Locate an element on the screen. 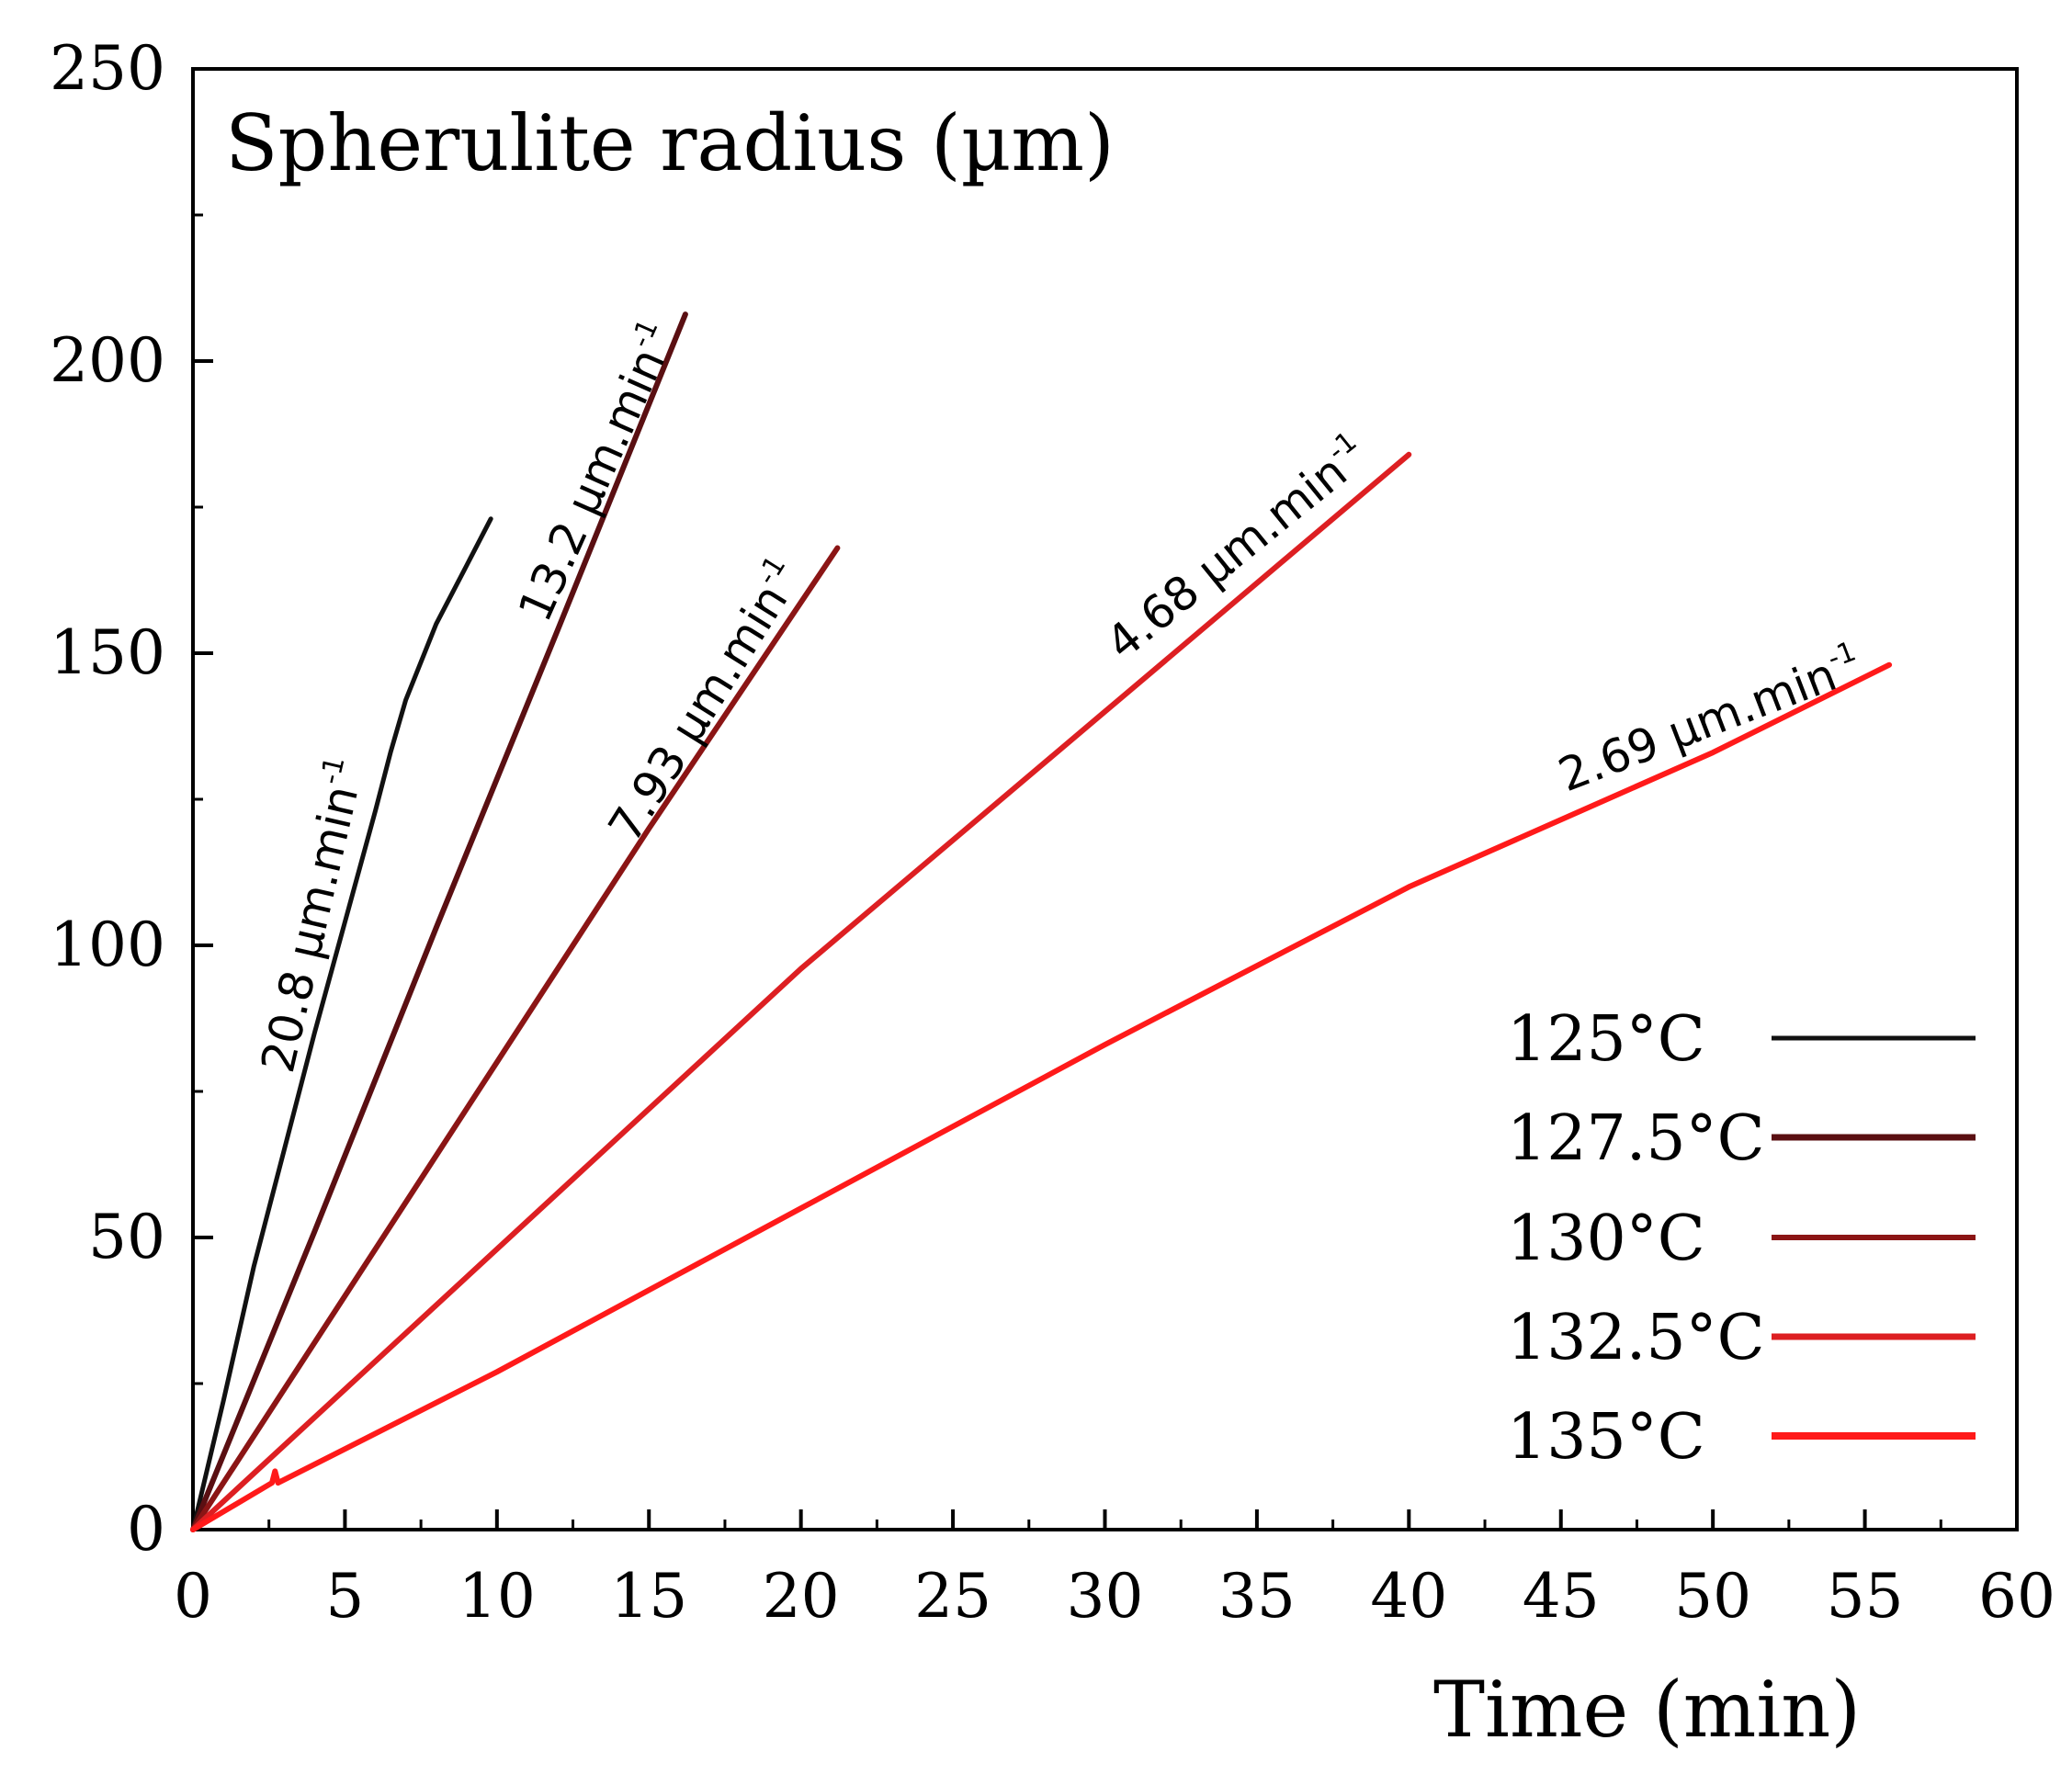 This screenshot has width=2072, height=1774. rate-label-2: 13.2 µm.min-1 is located at coordinates (595, 471).